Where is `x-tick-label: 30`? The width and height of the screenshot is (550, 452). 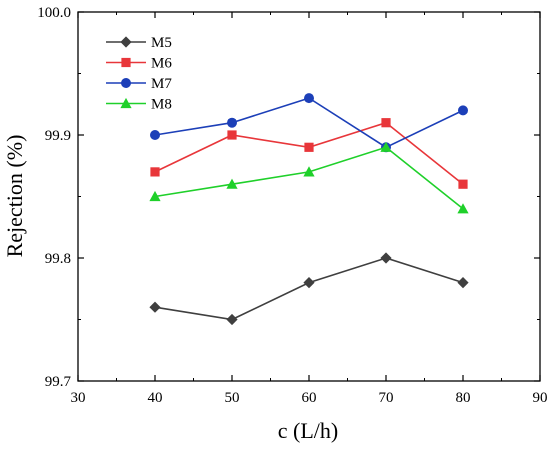 x-tick-label: 30 is located at coordinates (78, 398).